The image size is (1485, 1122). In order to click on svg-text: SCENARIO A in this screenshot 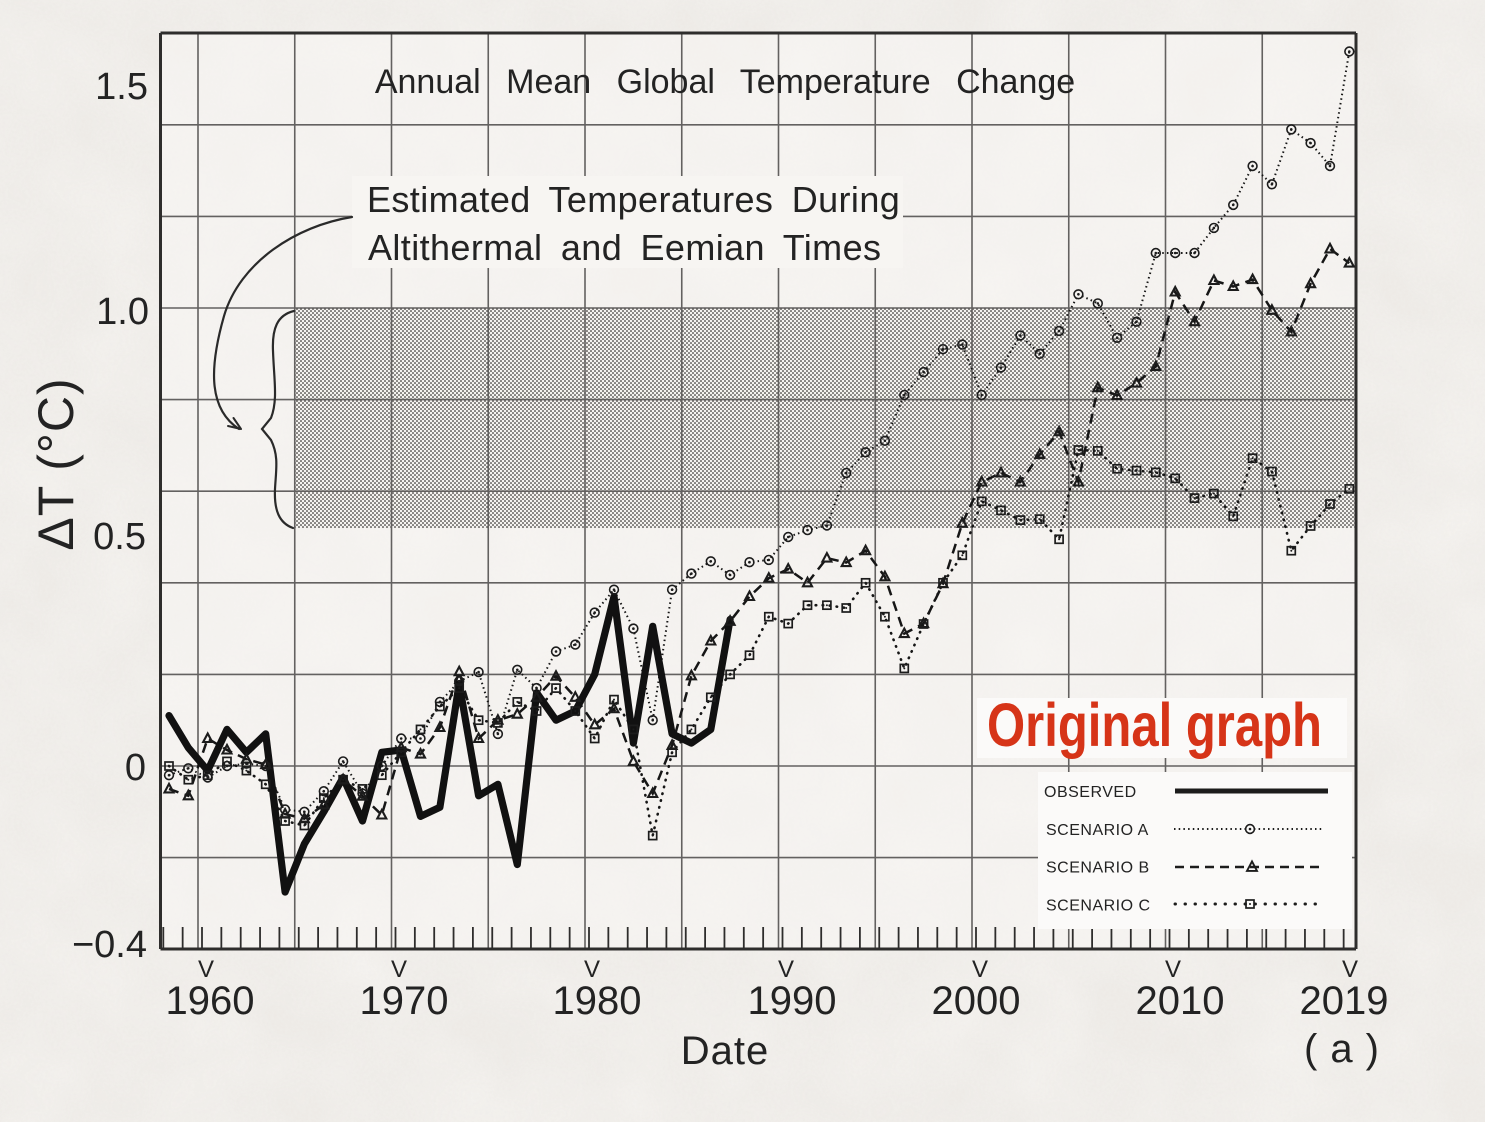, I will do `click(1097, 830)`.